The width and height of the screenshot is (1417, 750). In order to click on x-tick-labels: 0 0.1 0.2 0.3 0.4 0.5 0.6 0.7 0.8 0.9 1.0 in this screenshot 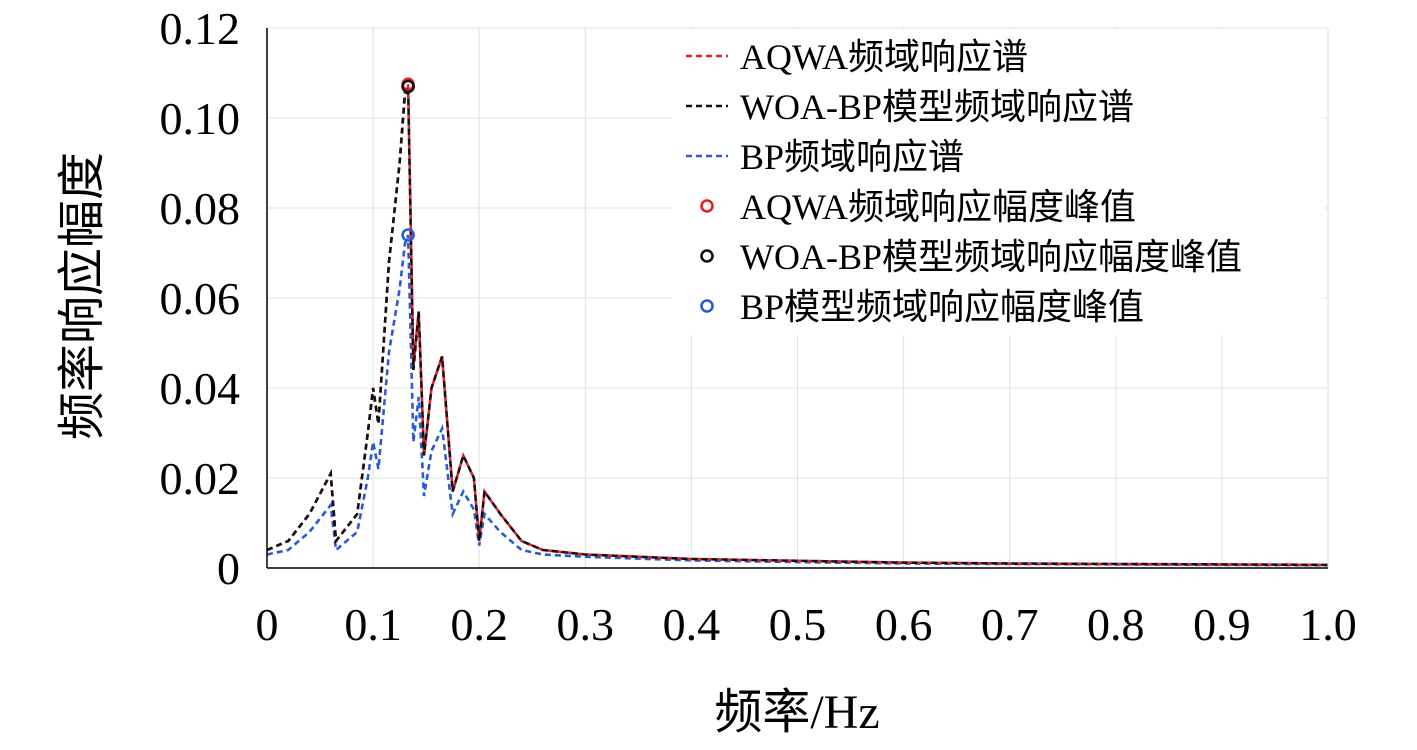, I will do `click(806, 624)`.